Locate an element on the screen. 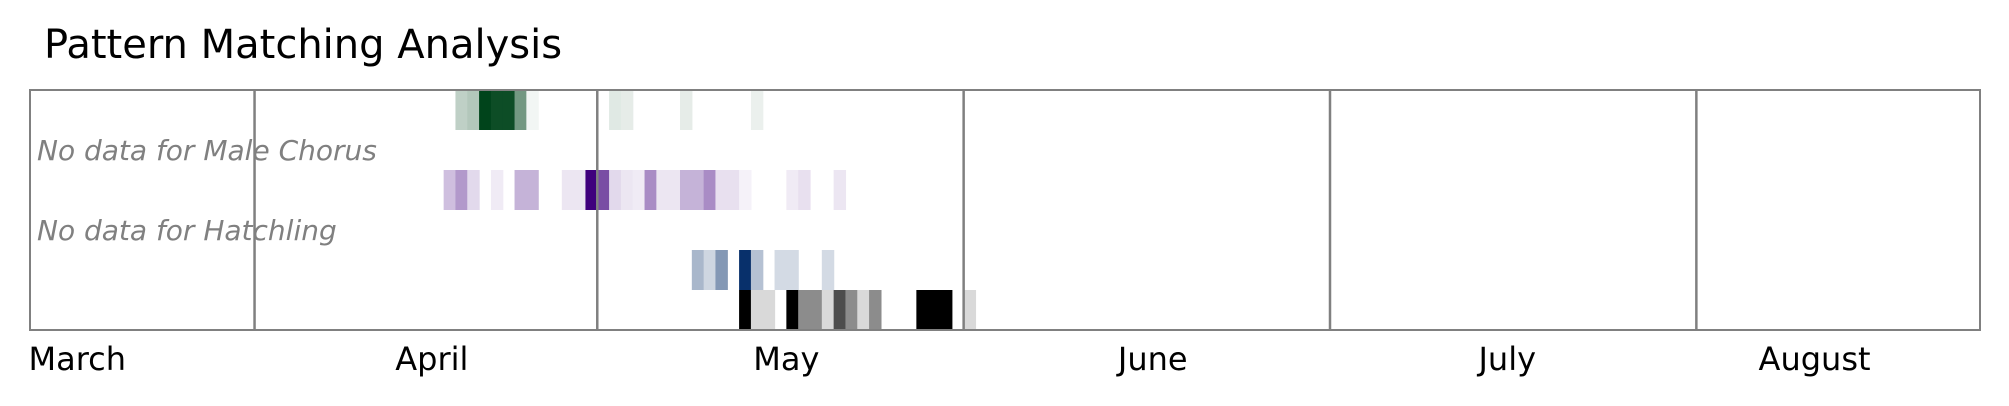  month-tick-label: March is located at coordinates (77, 359).